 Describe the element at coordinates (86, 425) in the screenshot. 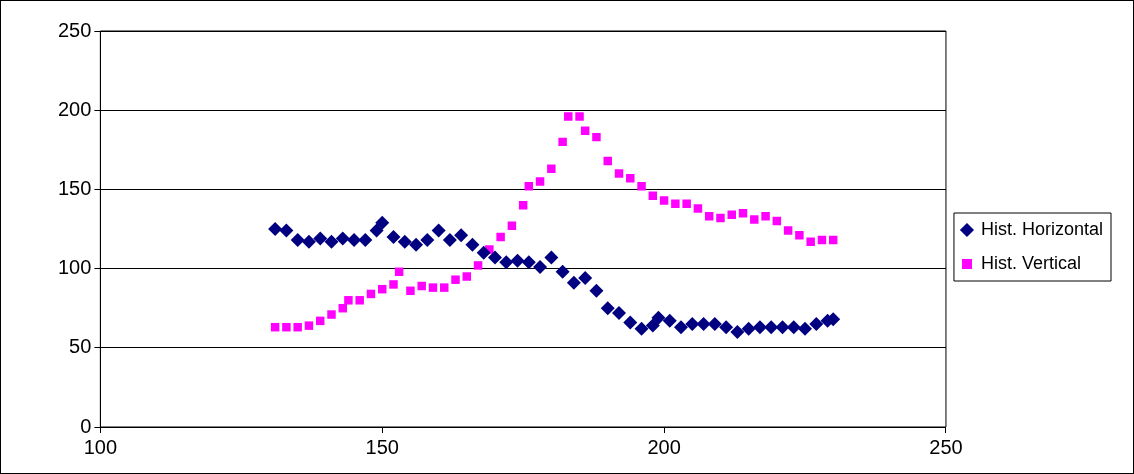

I see `y-tick-label: 0` at that location.